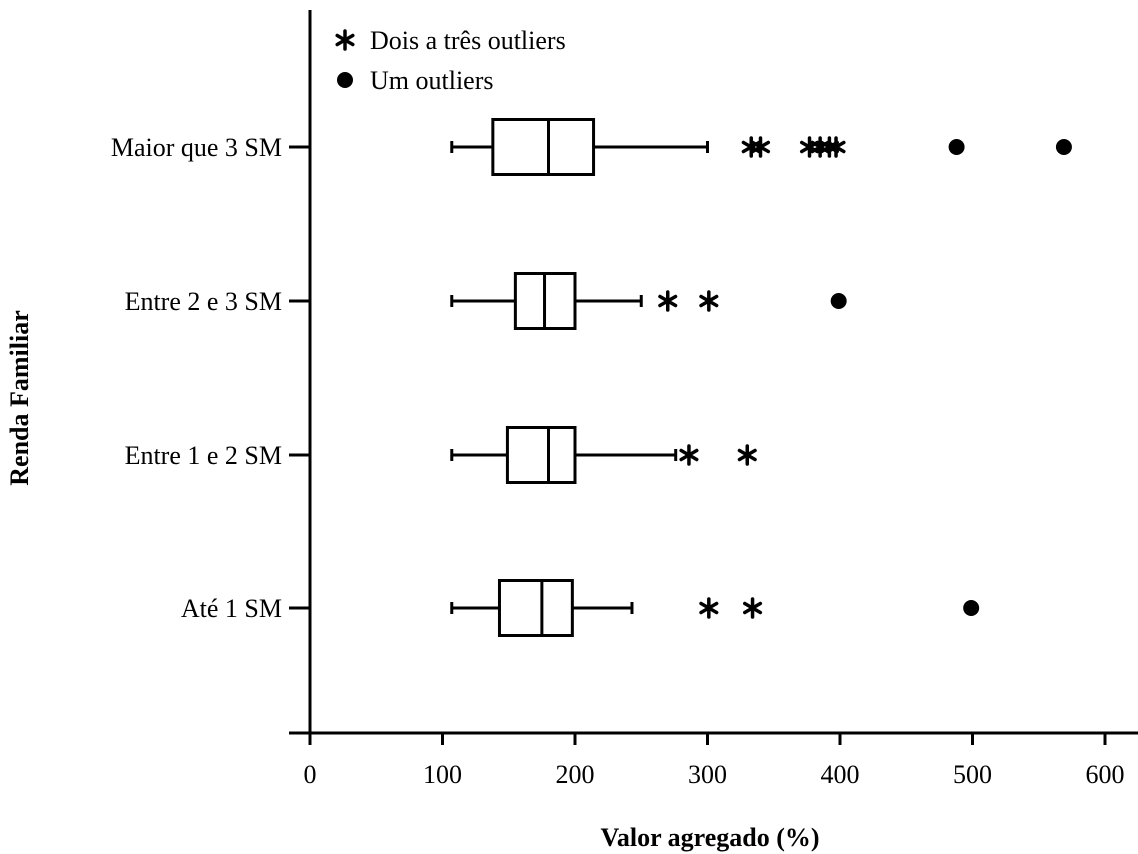 The width and height of the screenshot is (1138, 854). I want to click on category-label: Até 1 SM, so click(231, 608).